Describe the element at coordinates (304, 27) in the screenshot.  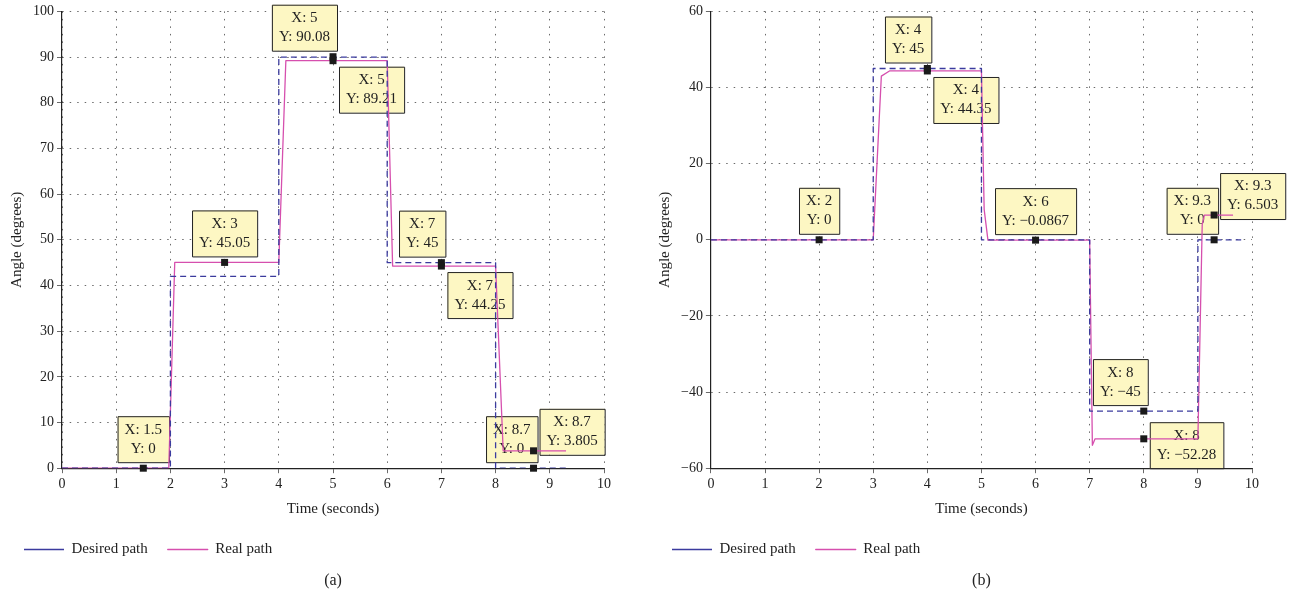
I see `annotation: X: 5 Y: 90.08` at that location.